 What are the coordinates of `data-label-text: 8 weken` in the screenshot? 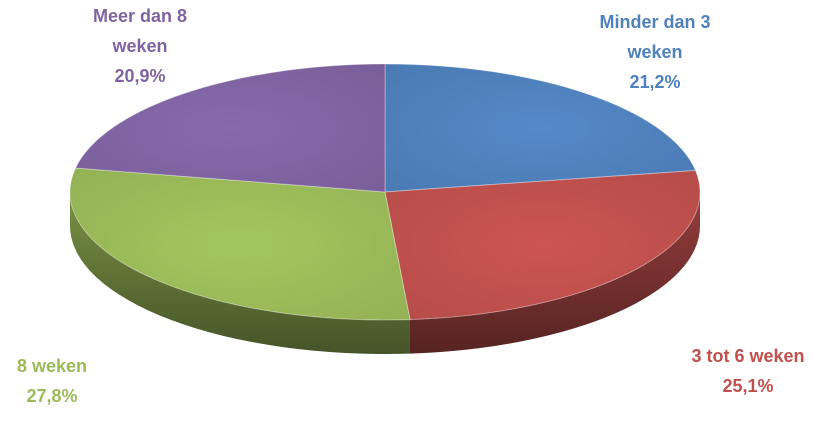 It's located at (52, 366).